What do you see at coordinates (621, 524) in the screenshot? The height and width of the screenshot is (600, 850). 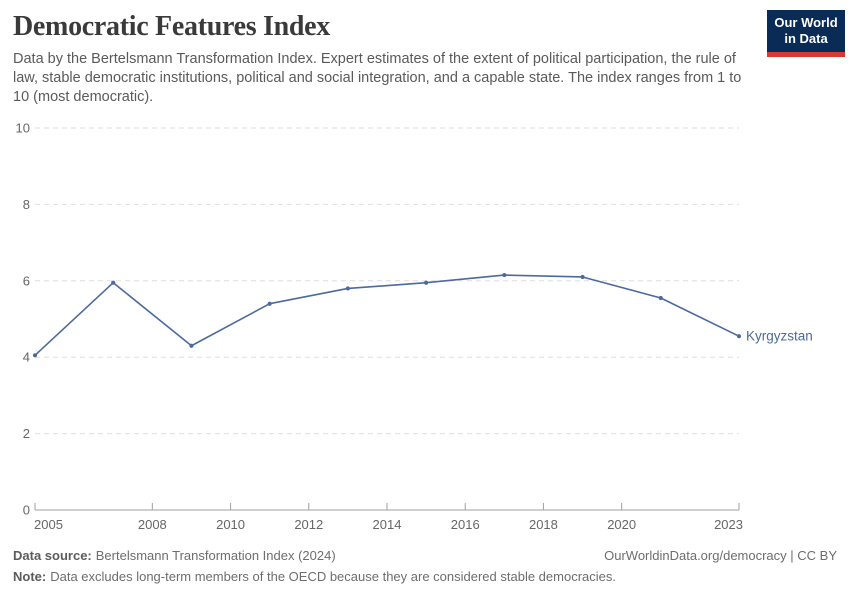 I see `x-tick-label: 2020` at bounding box center [621, 524].